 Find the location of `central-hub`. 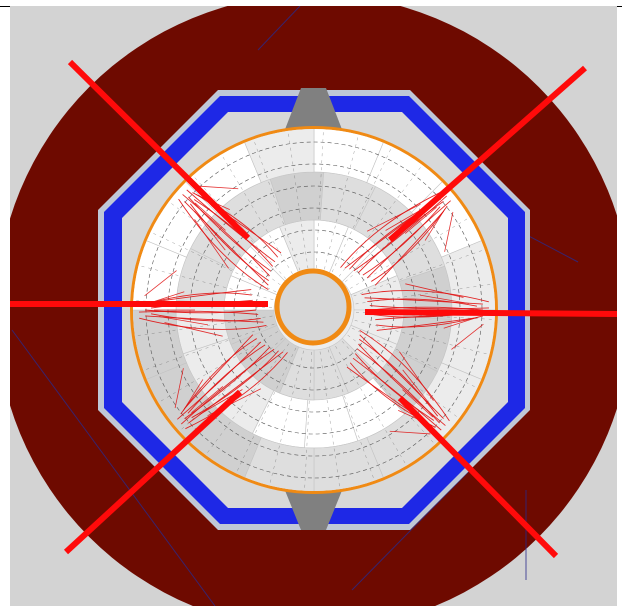

central-hub is located at coordinates (313, 307).